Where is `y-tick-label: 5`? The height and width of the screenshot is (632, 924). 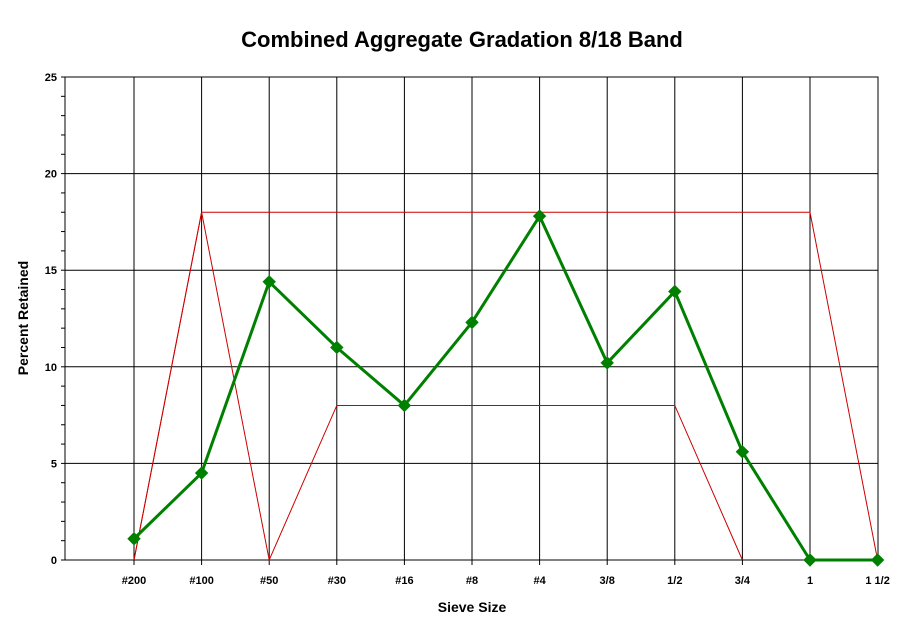
y-tick-label: 5 is located at coordinates (54, 464).